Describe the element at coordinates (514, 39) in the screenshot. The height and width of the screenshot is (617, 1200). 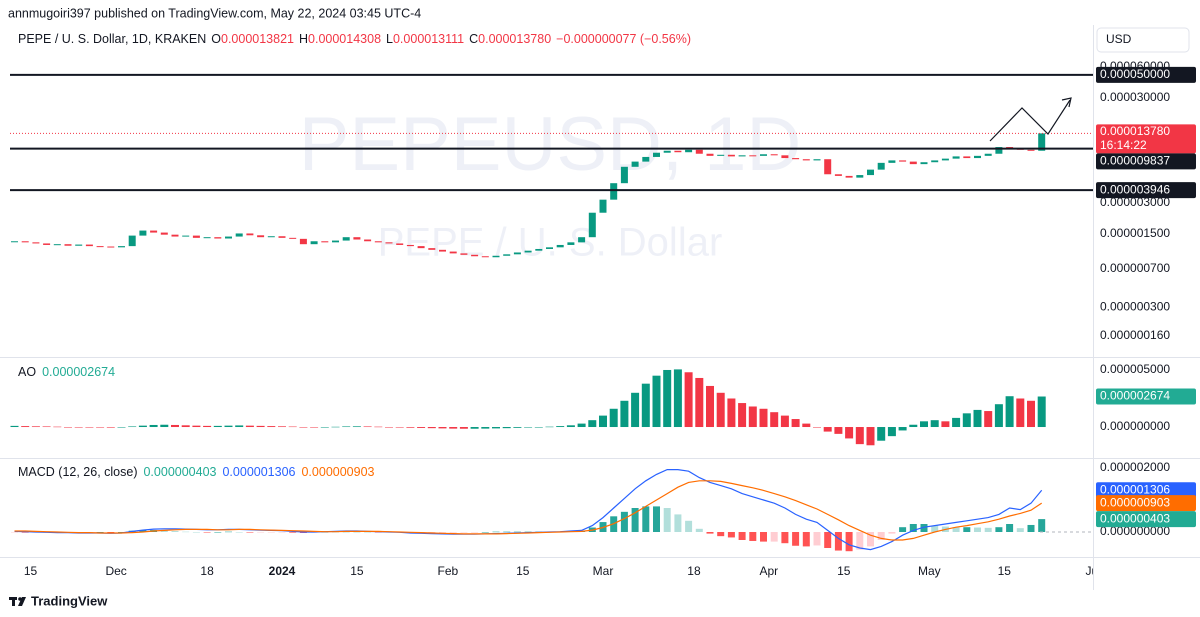
I see `legend-item: 0.000013780` at that location.